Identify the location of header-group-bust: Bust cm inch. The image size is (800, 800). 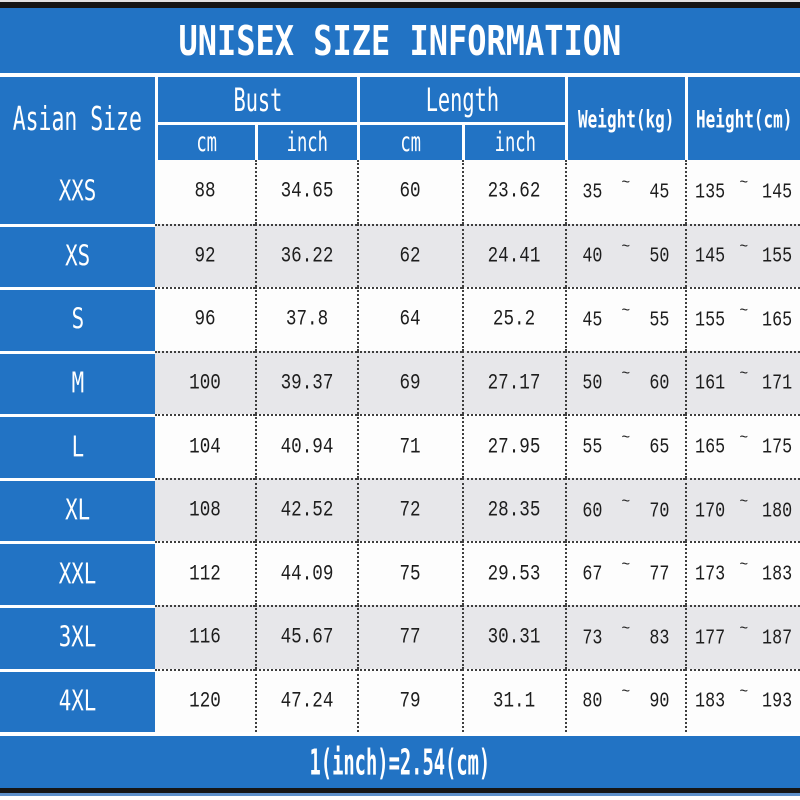
(256, 118).